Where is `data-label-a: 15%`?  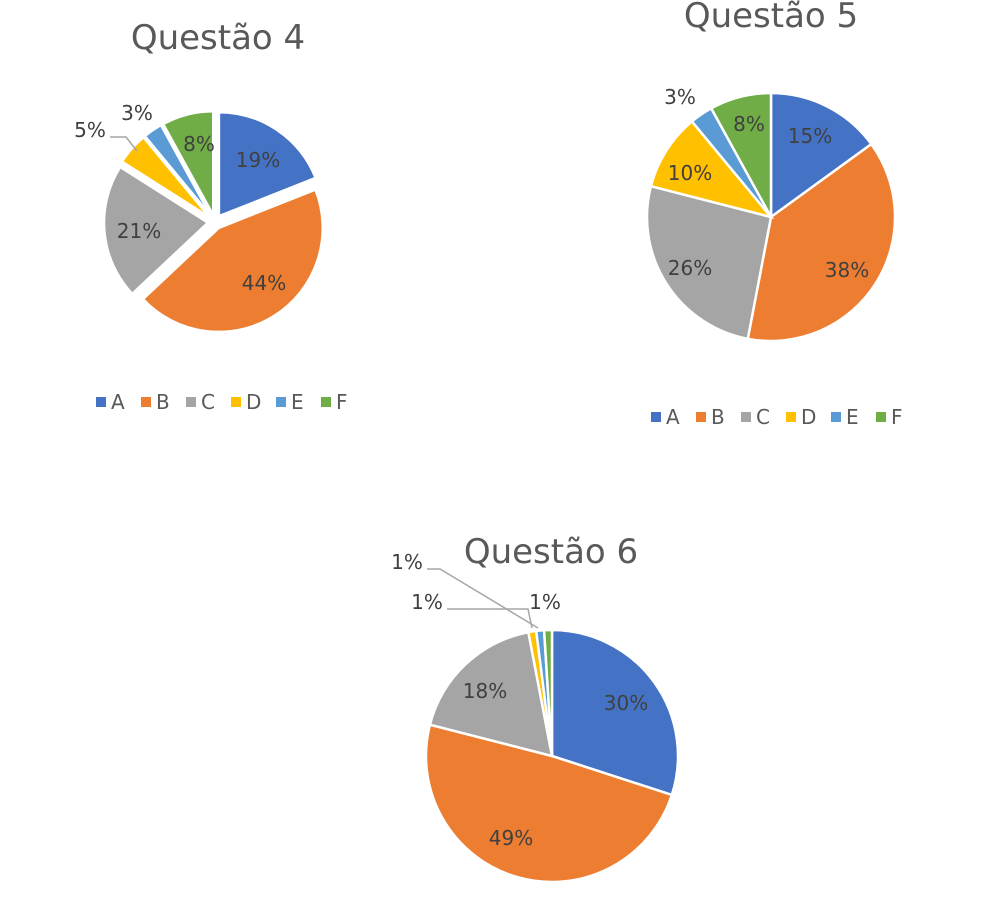 data-label-a: 15% is located at coordinates (810, 136).